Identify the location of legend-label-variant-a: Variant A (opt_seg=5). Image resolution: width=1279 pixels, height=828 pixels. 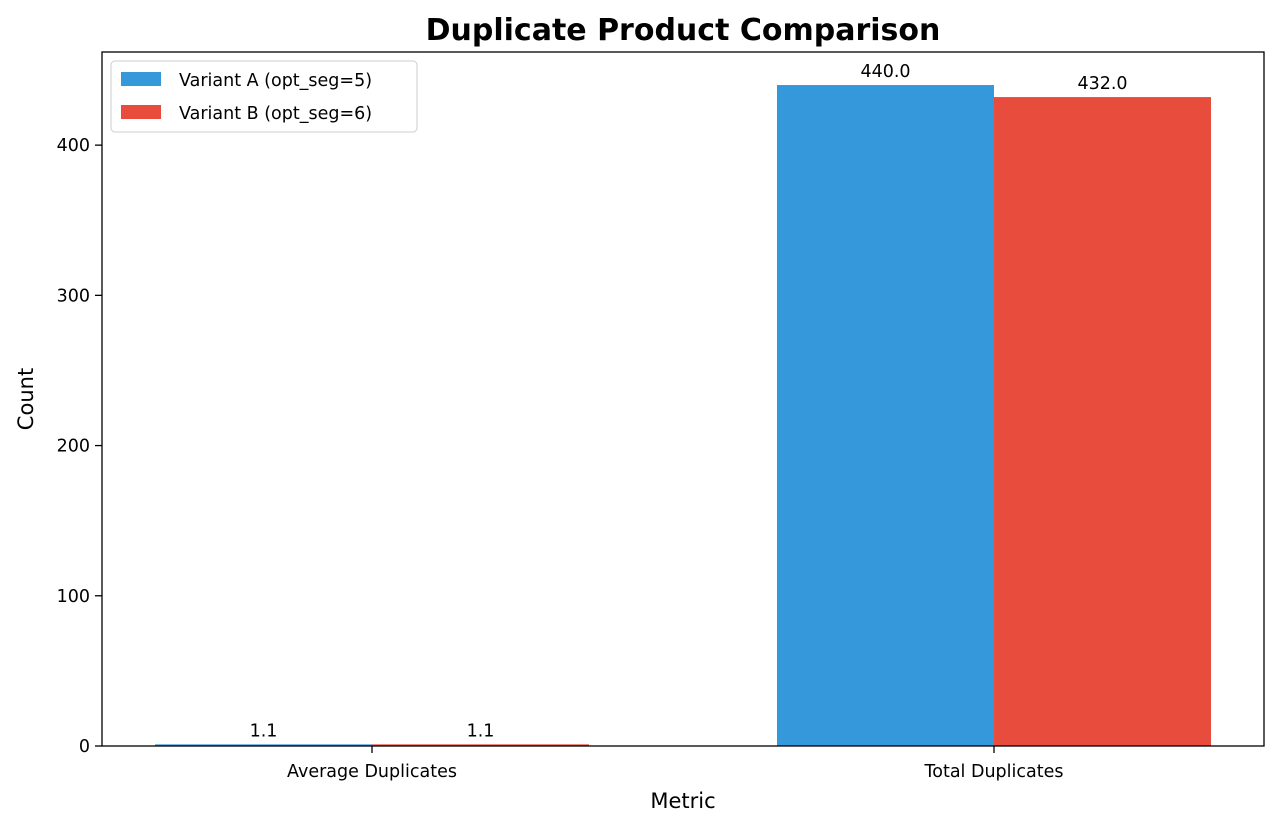
(275, 81).